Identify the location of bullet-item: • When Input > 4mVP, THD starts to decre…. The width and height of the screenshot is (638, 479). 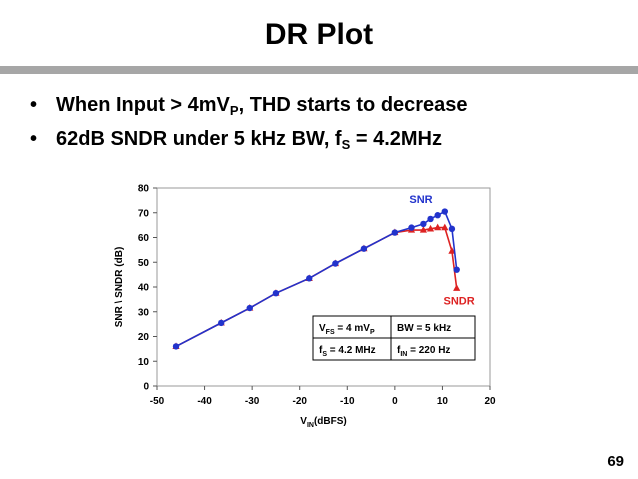
(249, 107).